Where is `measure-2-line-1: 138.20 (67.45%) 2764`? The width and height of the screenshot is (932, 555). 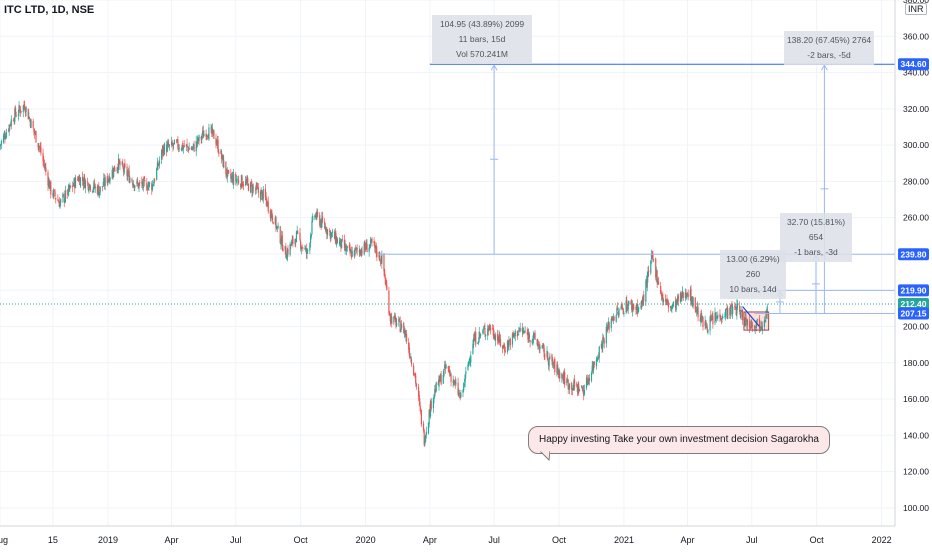 measure-2-line-1: 138.20 (67.45%) 2764 is located at coordinates (829, 40).